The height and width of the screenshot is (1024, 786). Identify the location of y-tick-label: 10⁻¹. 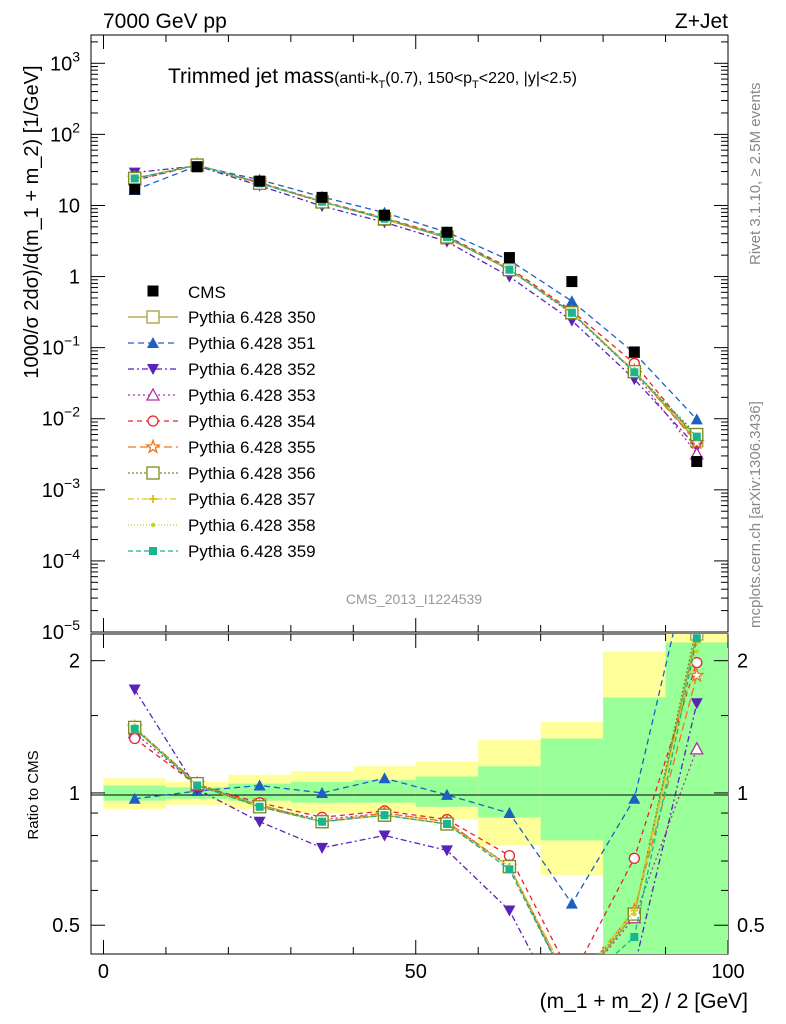
(61, 346).